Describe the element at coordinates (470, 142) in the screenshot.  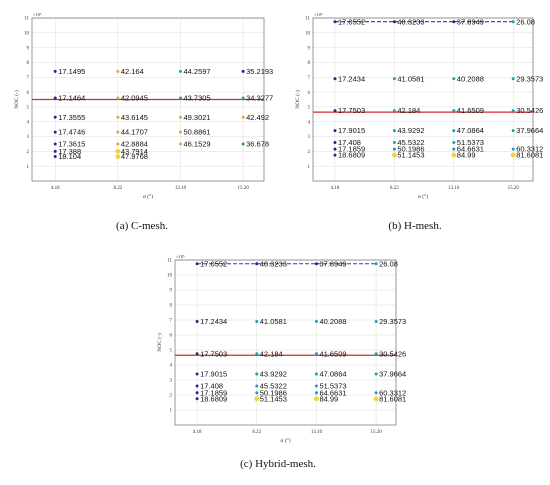
I see `data-label: 51.5373` at that location.